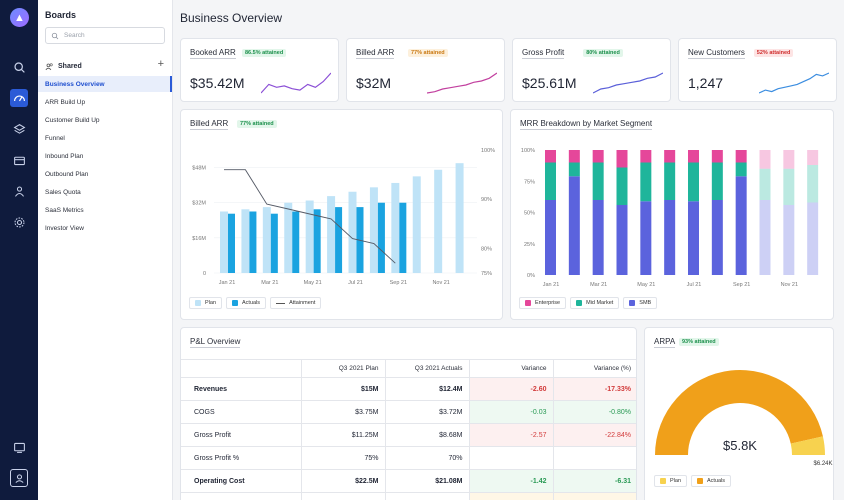 The image size is (844, 500). Describe the element at coordinates (63, 192) in the screenshot. I see `sidebar-item-sales-quota: Sales Quota` at that location.